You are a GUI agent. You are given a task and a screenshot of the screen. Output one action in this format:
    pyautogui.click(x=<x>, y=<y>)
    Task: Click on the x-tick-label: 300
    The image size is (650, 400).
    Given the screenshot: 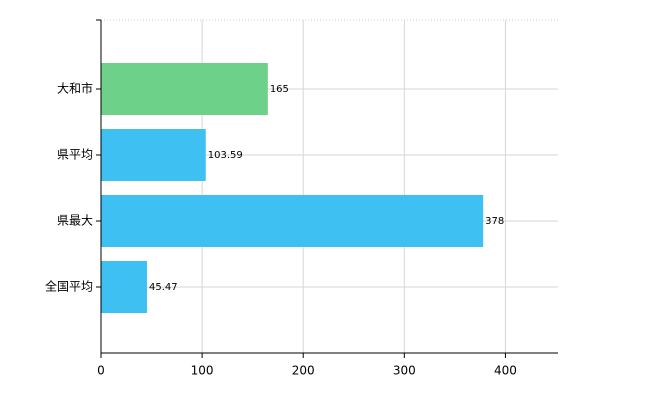 What is the action you would take?
    pyautogui.click(x=404, y=371)
    